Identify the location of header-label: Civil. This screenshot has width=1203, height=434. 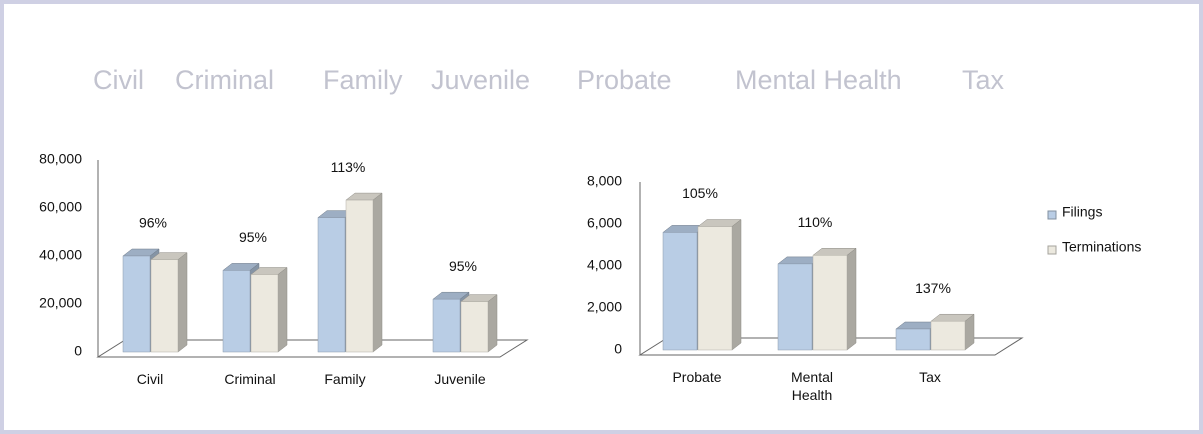
(118, 80).